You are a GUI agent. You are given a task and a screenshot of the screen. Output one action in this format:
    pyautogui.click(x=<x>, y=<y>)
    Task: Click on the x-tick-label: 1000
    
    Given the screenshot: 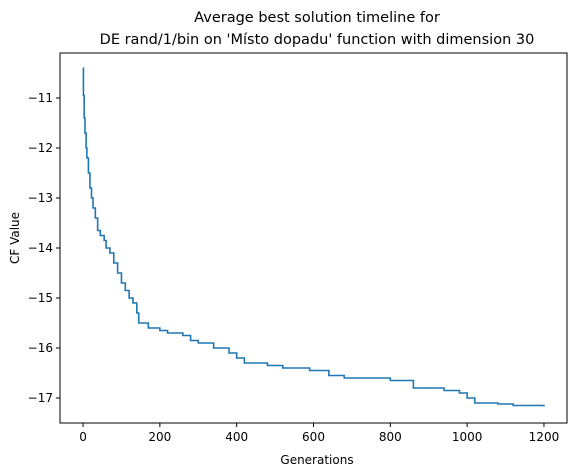 What is the action you would take?
    pyautogui.click(x=467, y=437)
    